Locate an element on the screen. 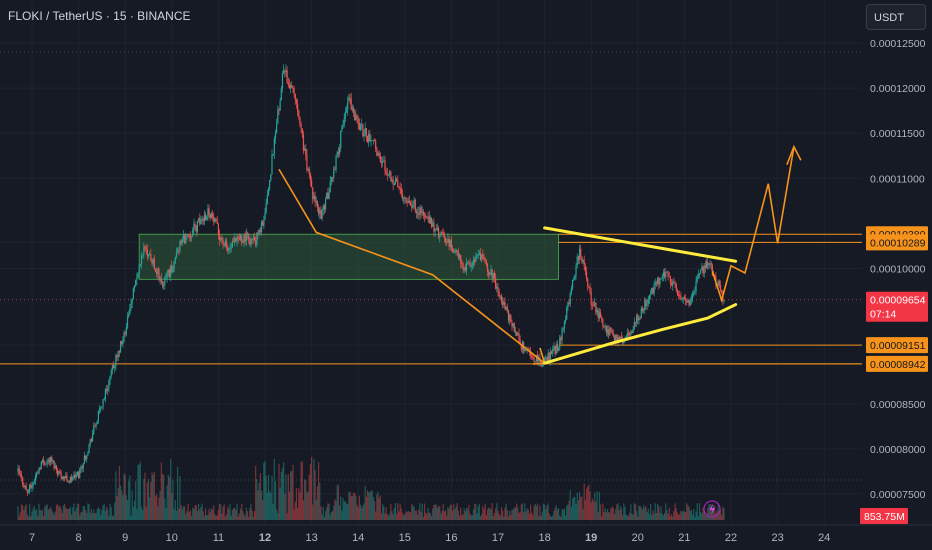 The height and width of the screenshot is (550, 932). price-tag-label: 0.00010289 is located at coordinates (898, 243).